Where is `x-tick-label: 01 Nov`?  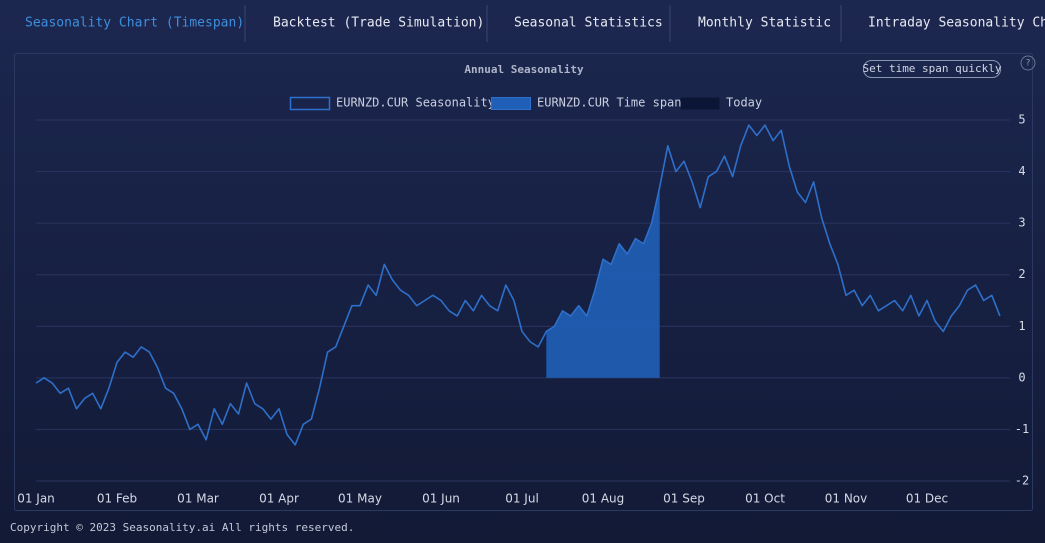 x-tick-label: 01 Nov is located at coordinates (846, 499).